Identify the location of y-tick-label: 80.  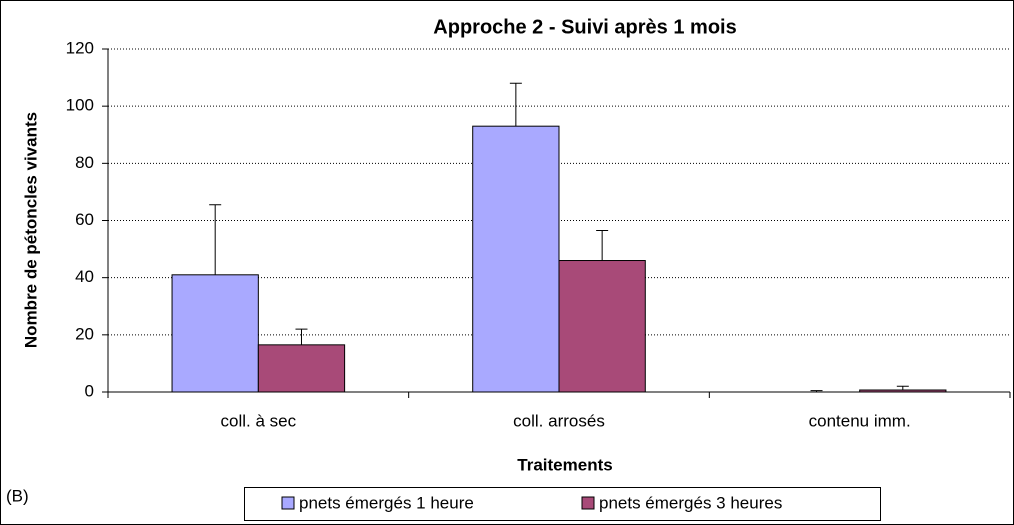
(84, 162).